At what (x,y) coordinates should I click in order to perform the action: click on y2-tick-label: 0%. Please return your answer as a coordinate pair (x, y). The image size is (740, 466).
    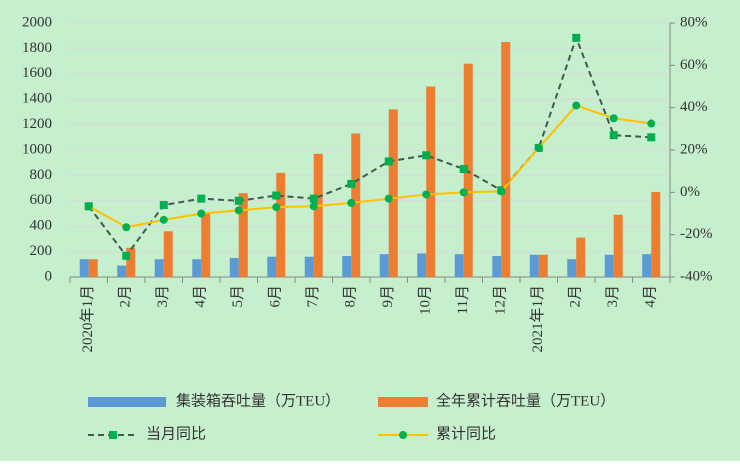
    Looking at the image, I should click on (690, 192).